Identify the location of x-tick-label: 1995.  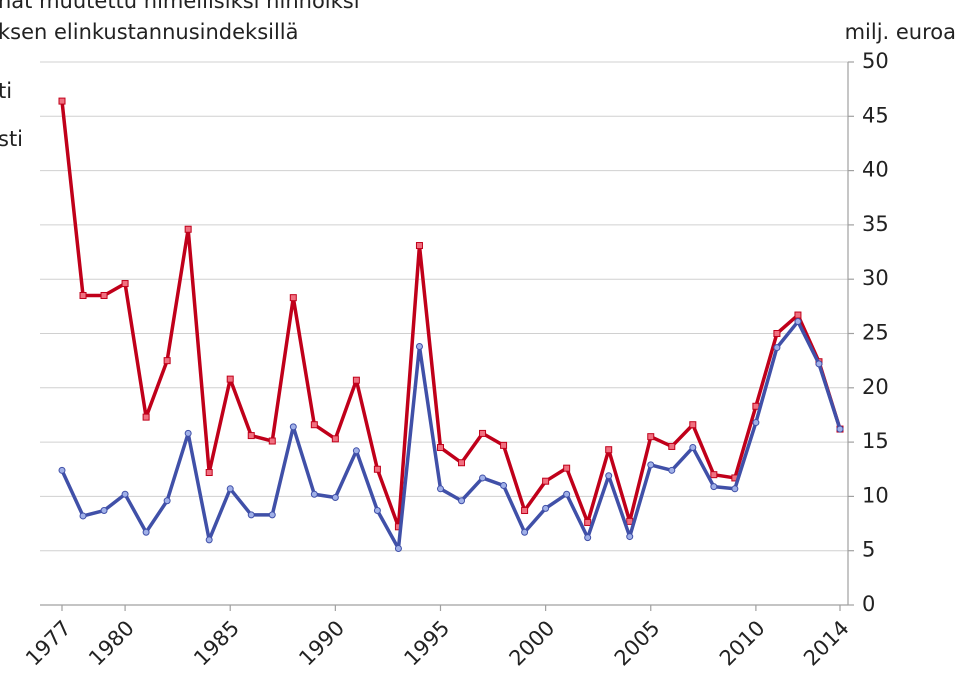
(426, 643).